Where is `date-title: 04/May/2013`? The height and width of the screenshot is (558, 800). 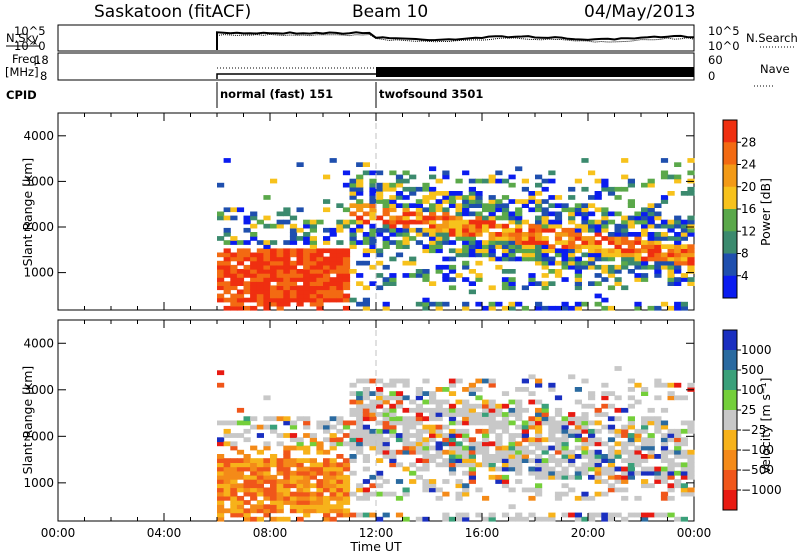 date-title: 04/May/2013 is located at coordinates (640, 12).